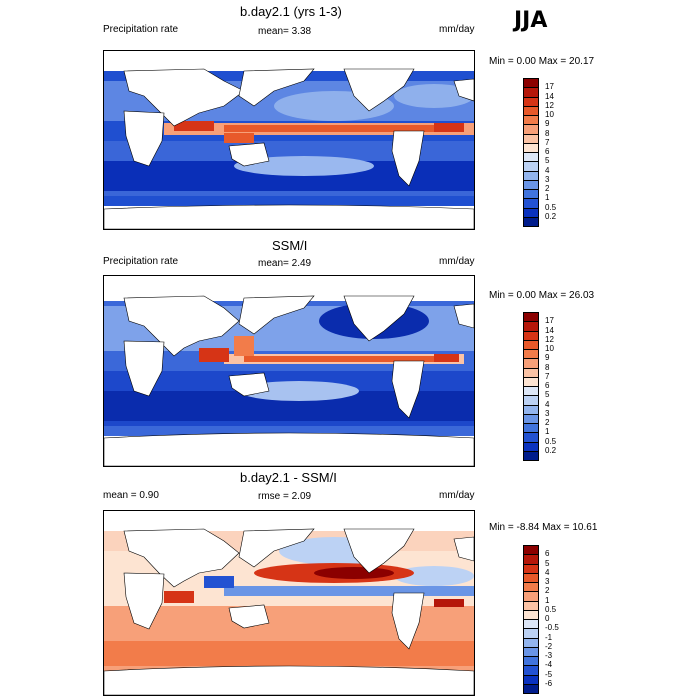 Image resolution: width=700 pixels, height=700 pixels. I want to click on panel2-map, so click(289, 371).